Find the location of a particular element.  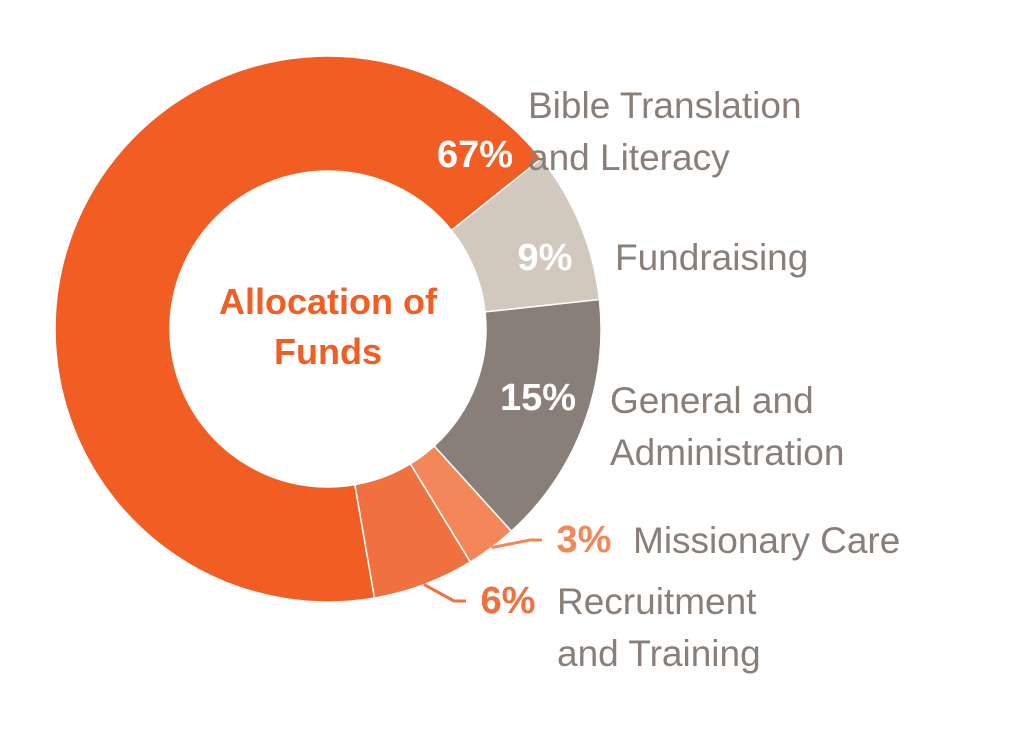

value-label: 6% is located at coordinates (508, 601).